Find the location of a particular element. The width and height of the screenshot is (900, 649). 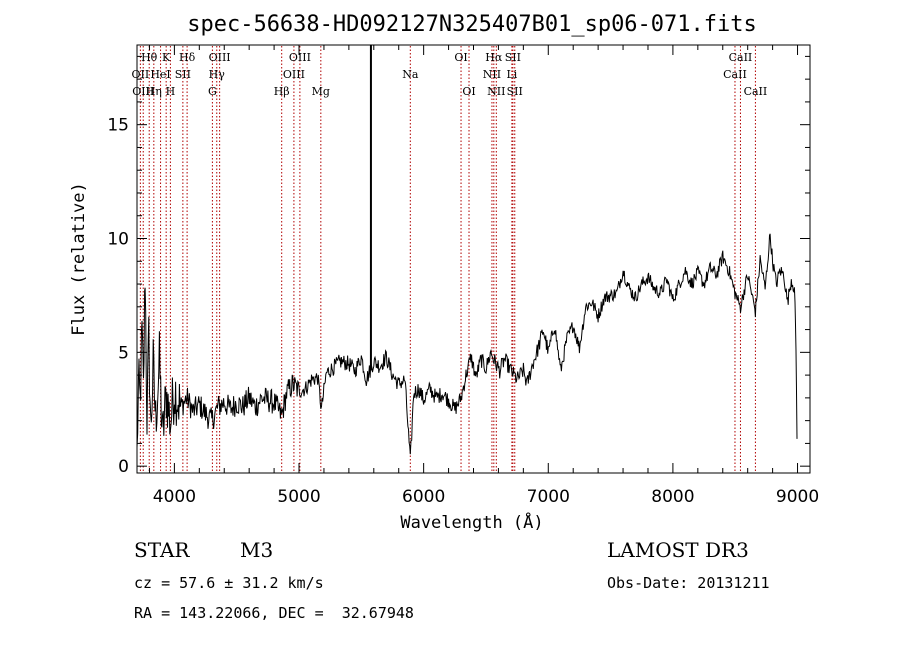

x-tick-label-5000: 5000 is located at coordinates (298, 497).